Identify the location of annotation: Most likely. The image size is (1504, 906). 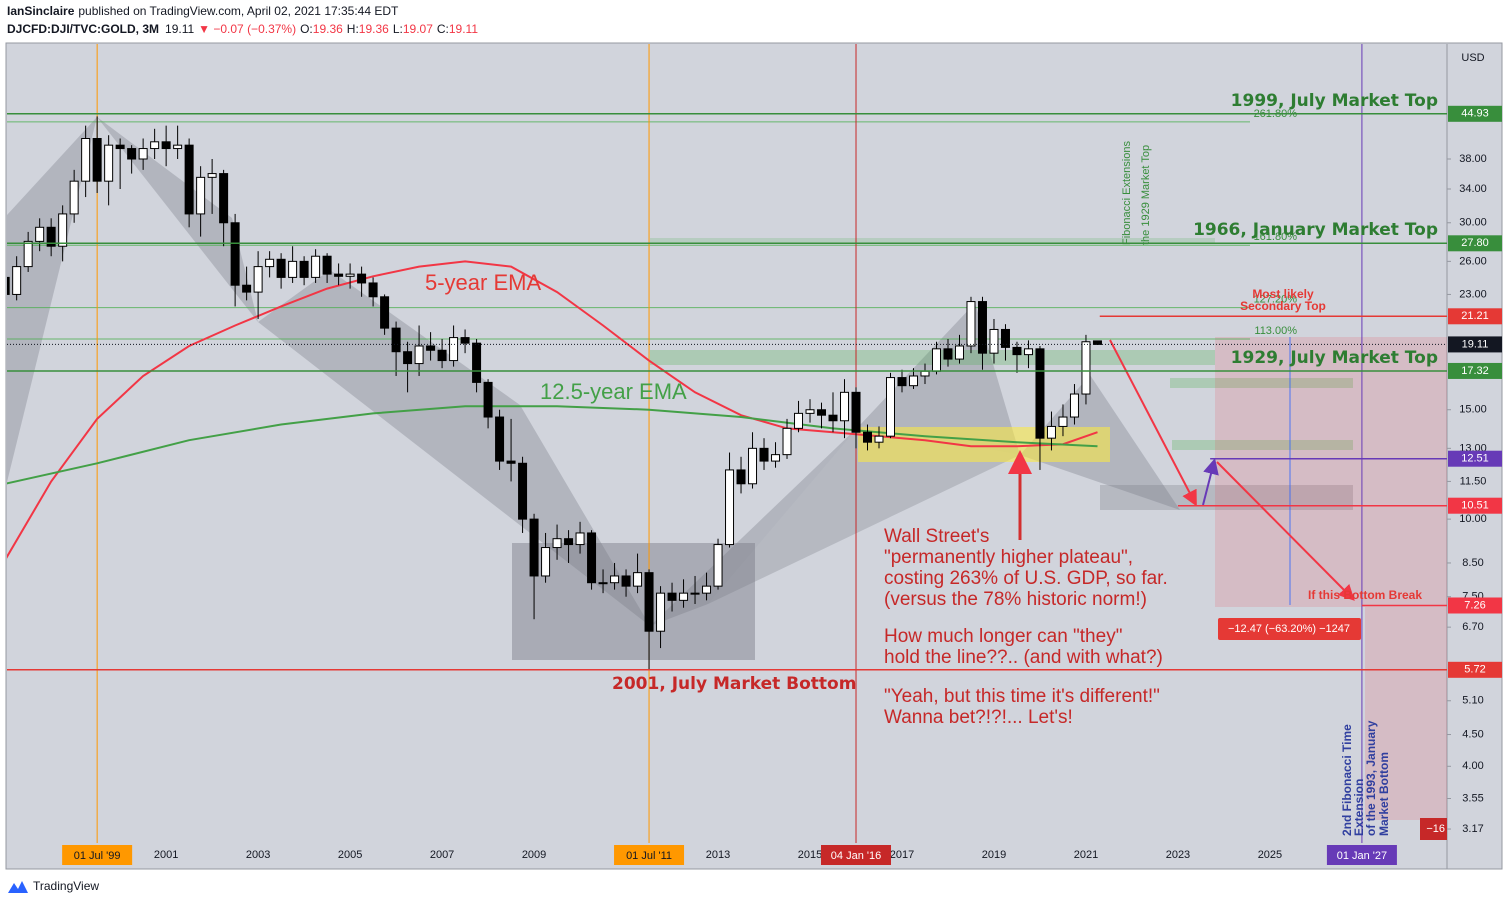
(1283, 294).